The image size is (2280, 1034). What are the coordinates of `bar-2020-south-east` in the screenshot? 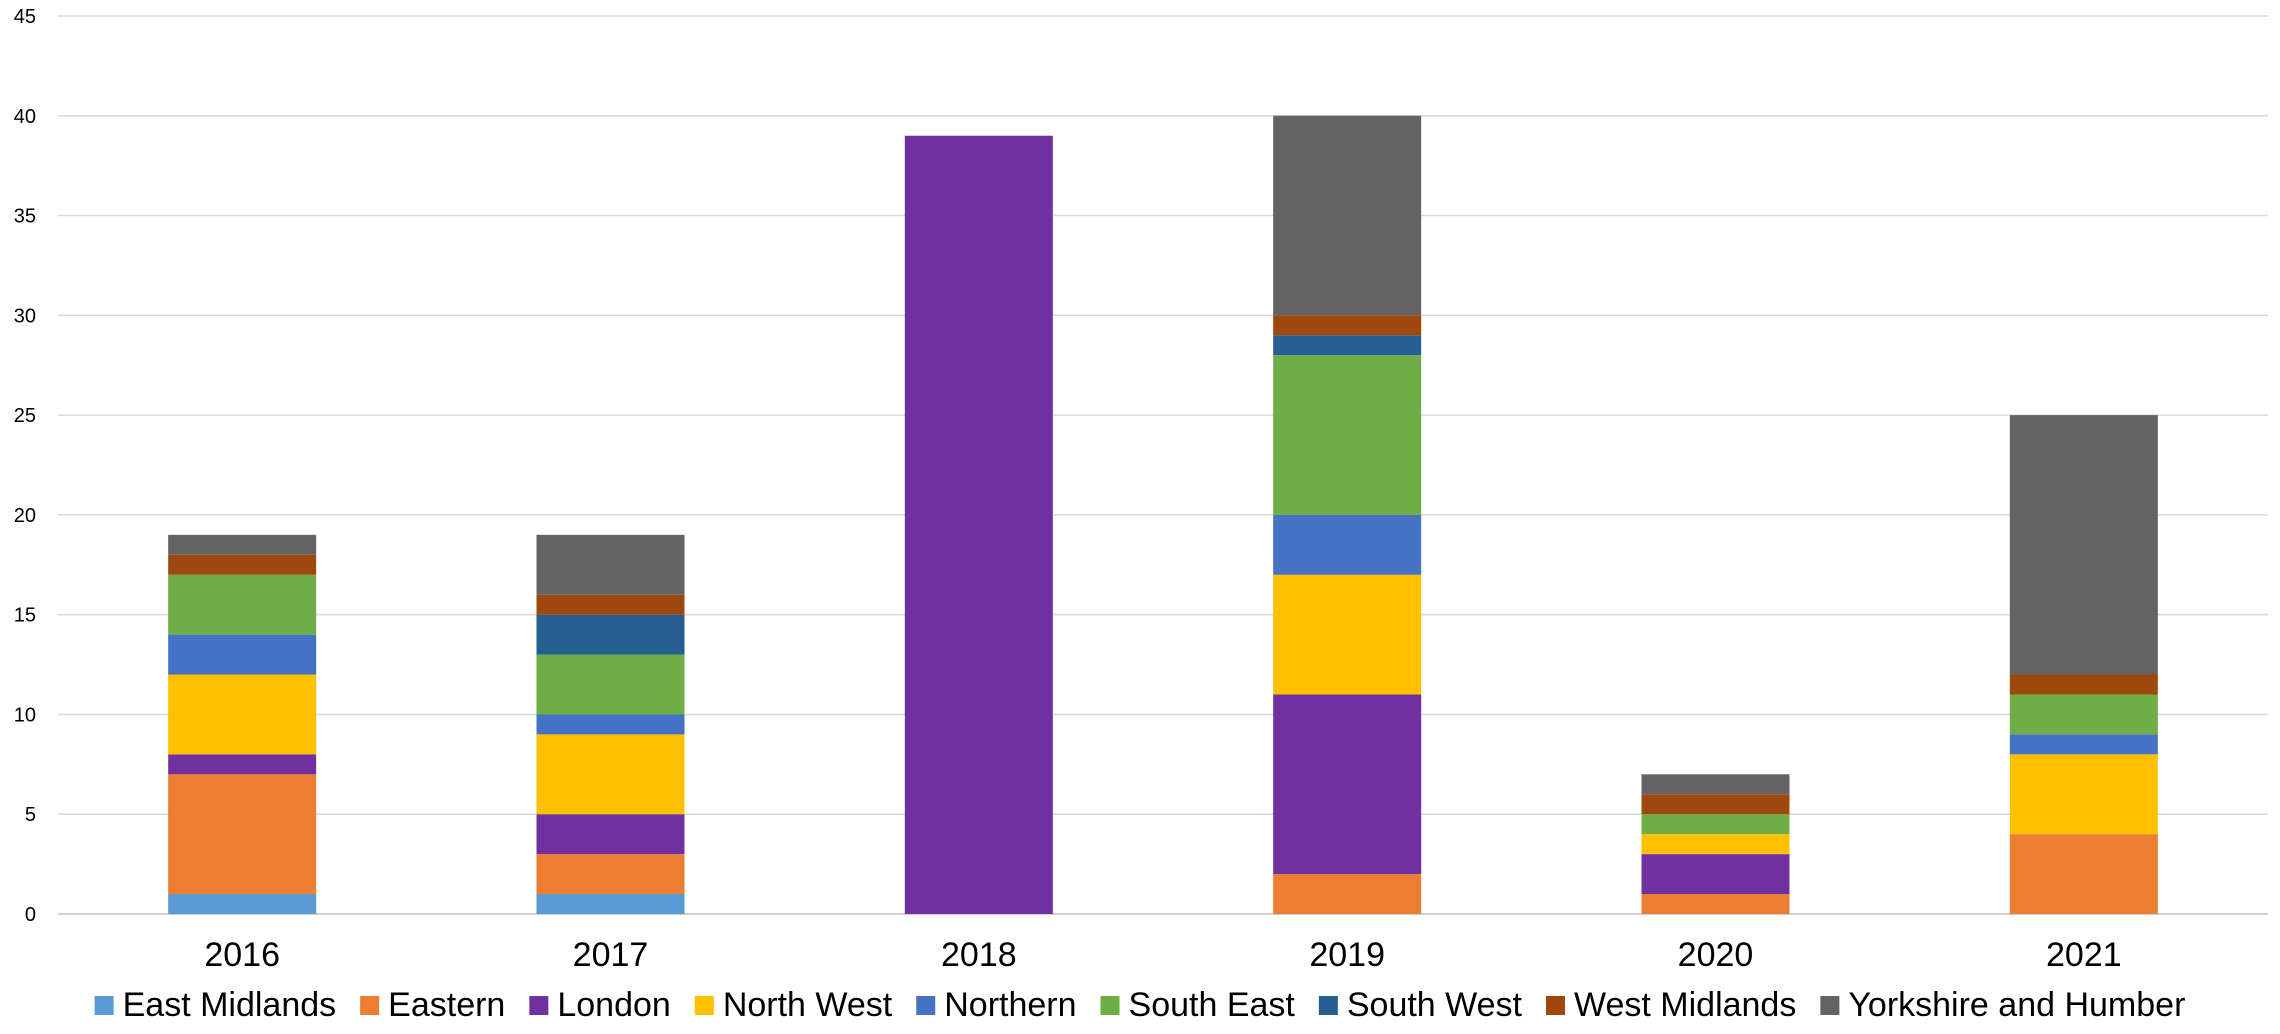 It's located at (1715, 824).